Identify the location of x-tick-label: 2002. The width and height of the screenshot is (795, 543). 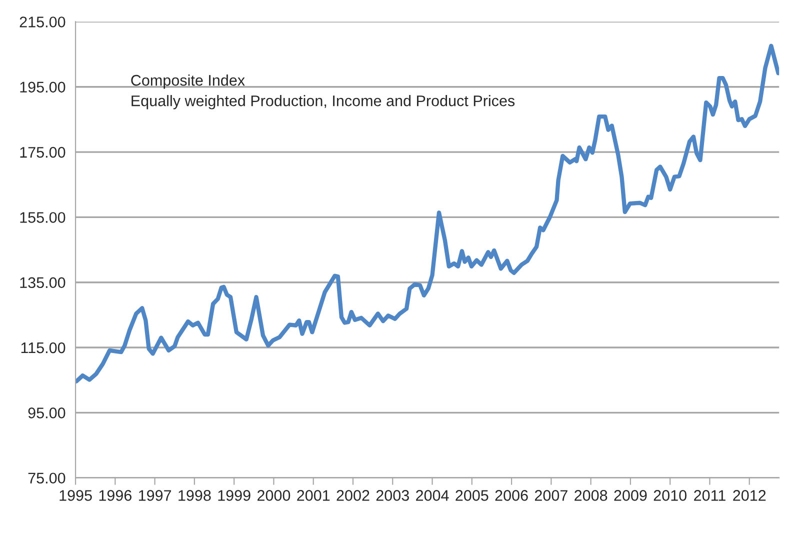
(353, 495).